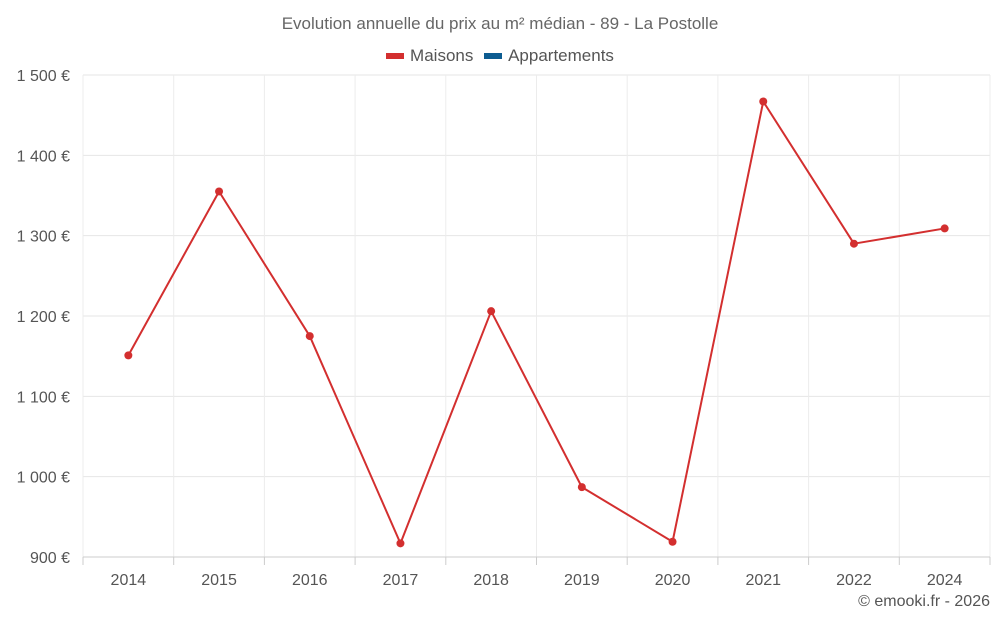 The image size is (1000, 625). I want to click on y-tick-label: 1 000 €, so click(43, 478).